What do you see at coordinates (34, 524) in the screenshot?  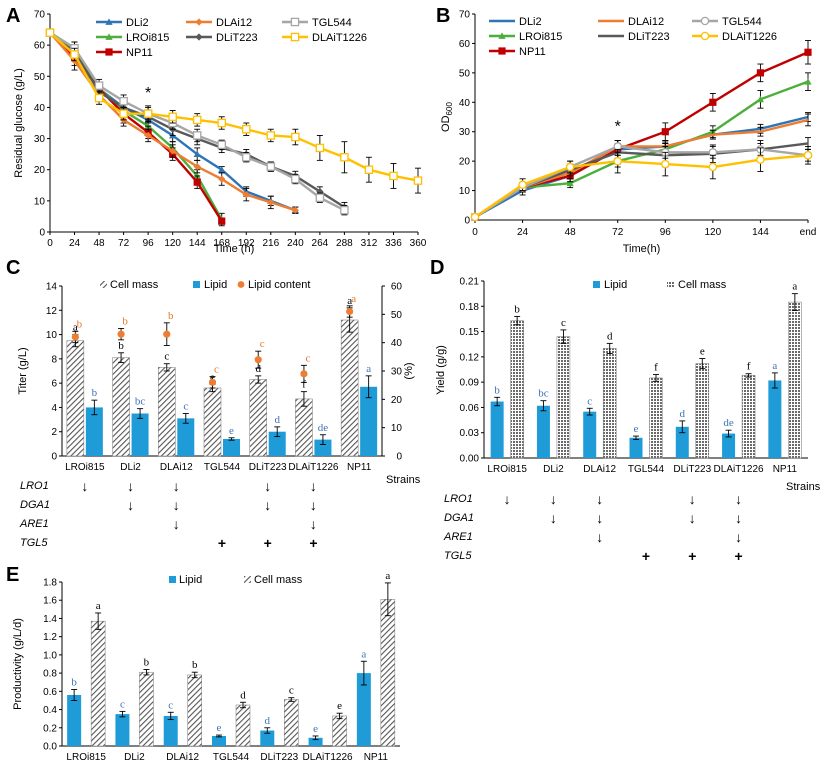 I see `genotype-row-label: ARE1` at bounding box center [34, 524].